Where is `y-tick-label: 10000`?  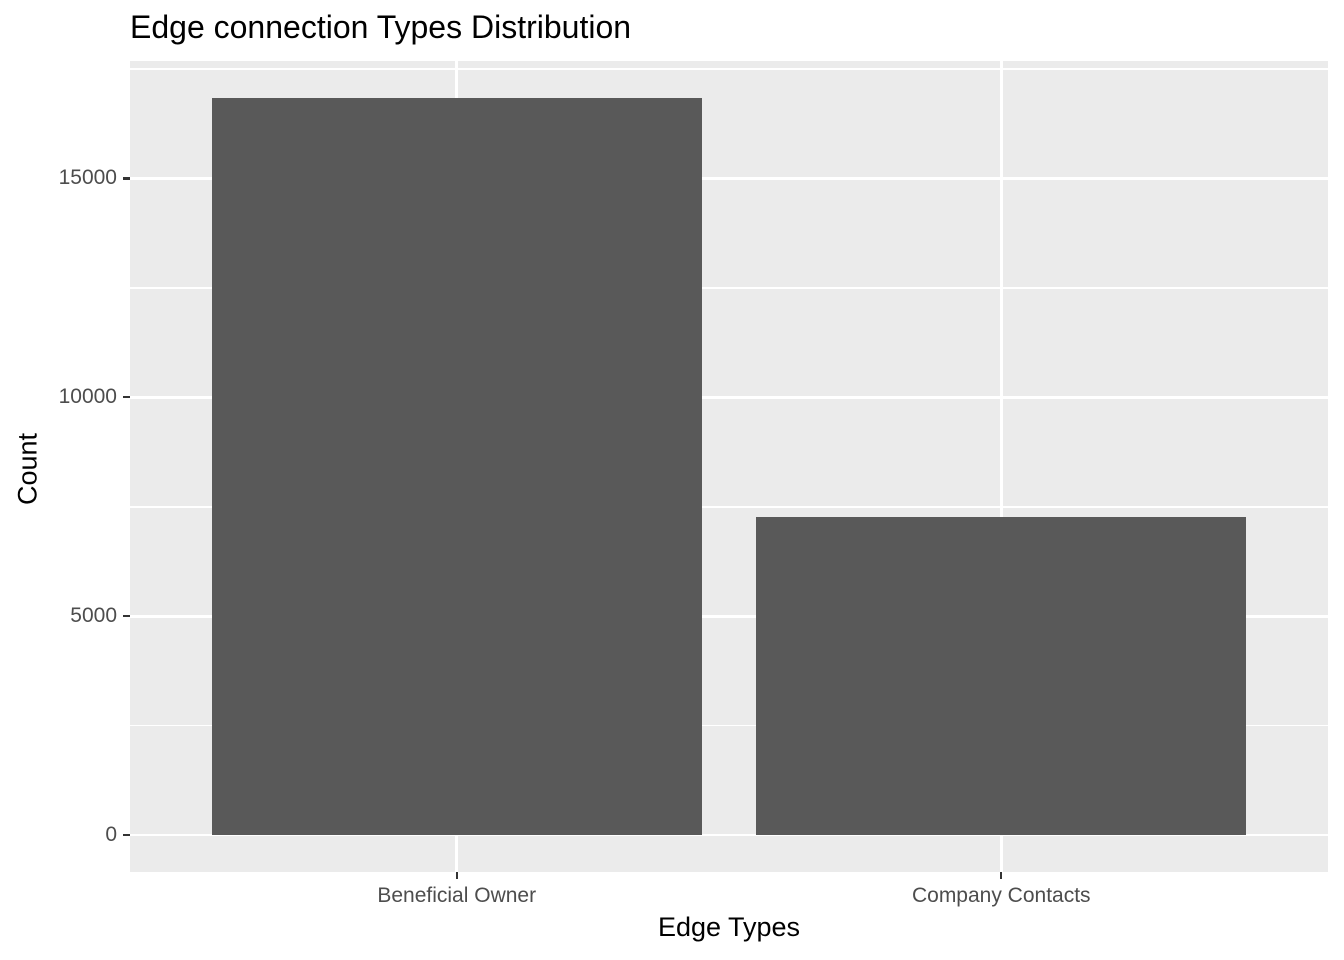 y-tick-label: 10000 is located at coordinates (87, 397).